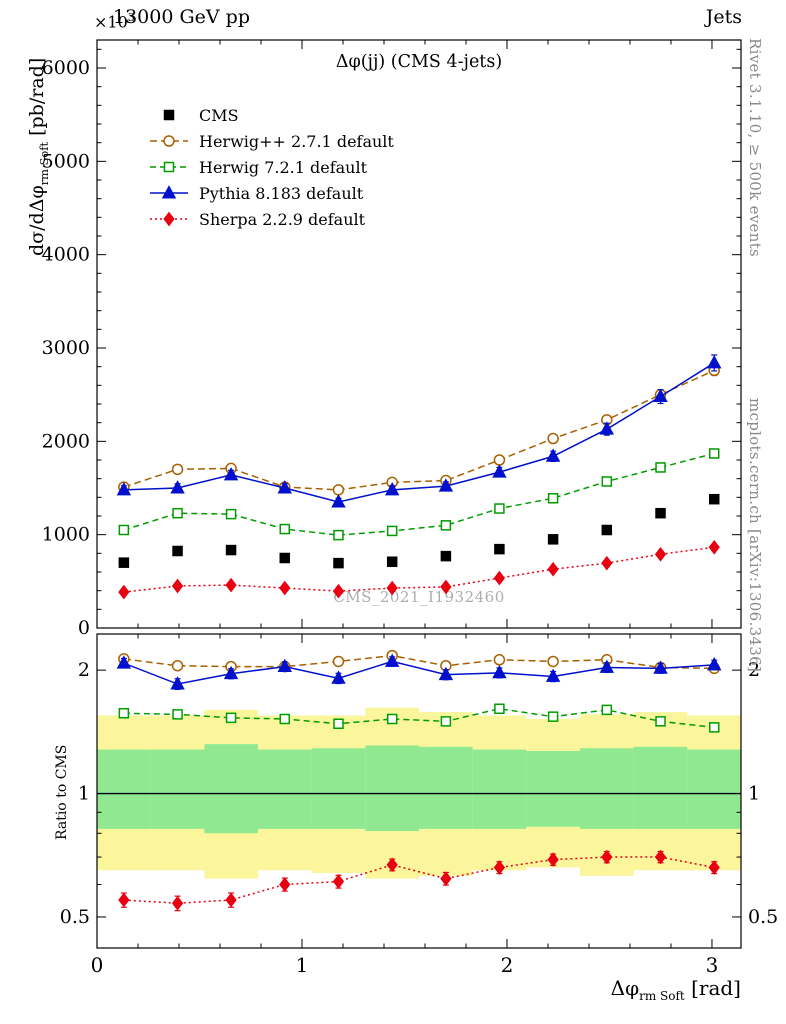 The image size is (786, 1024). I want to click on legend-item-sherpa: Sherpa 2.2.9 default, so click(271, 219).